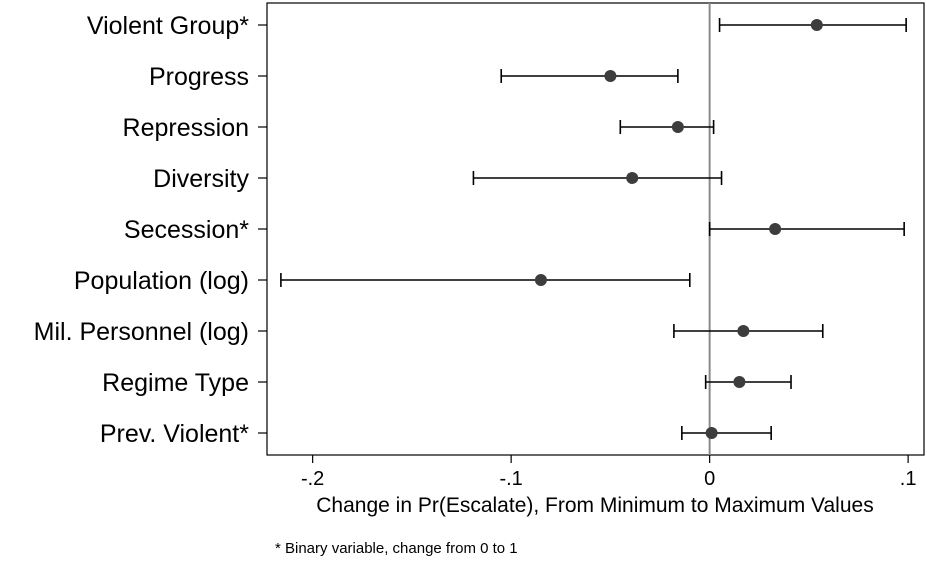 The width and height of the screenshot is (927, 563). I want to click on x-axis: -.2 -.1 0 .1, so click(608, 472).